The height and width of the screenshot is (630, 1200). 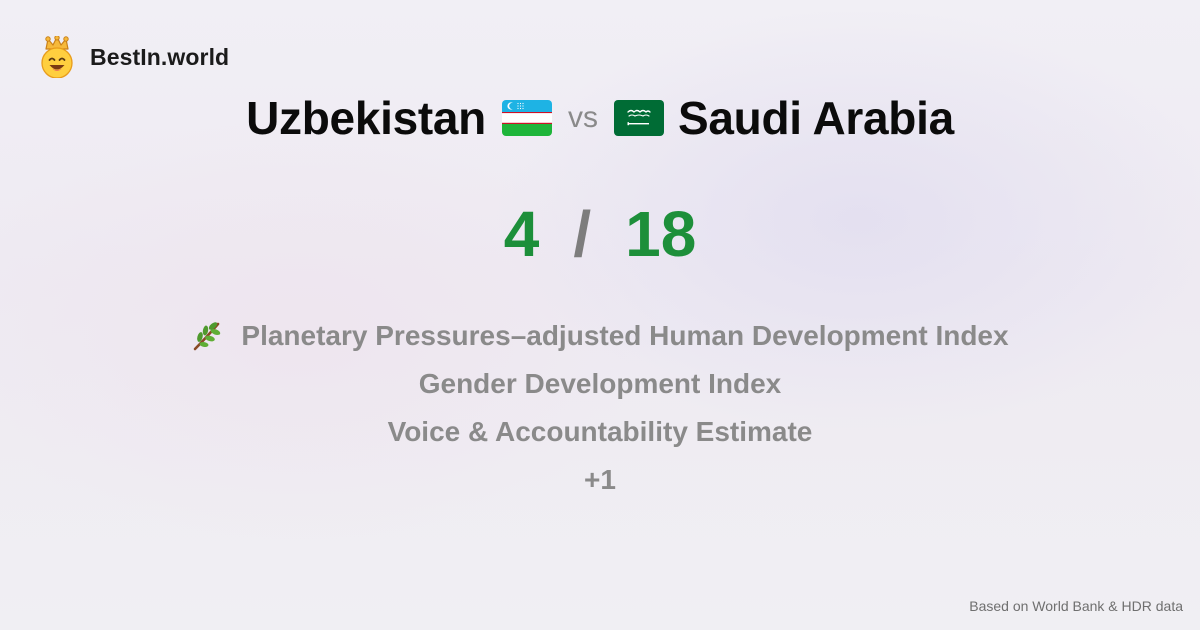 What do you see at coordinates (582, 117) in the screenshot?
I see `vs-label: vs` at bounding box center [582, 117].